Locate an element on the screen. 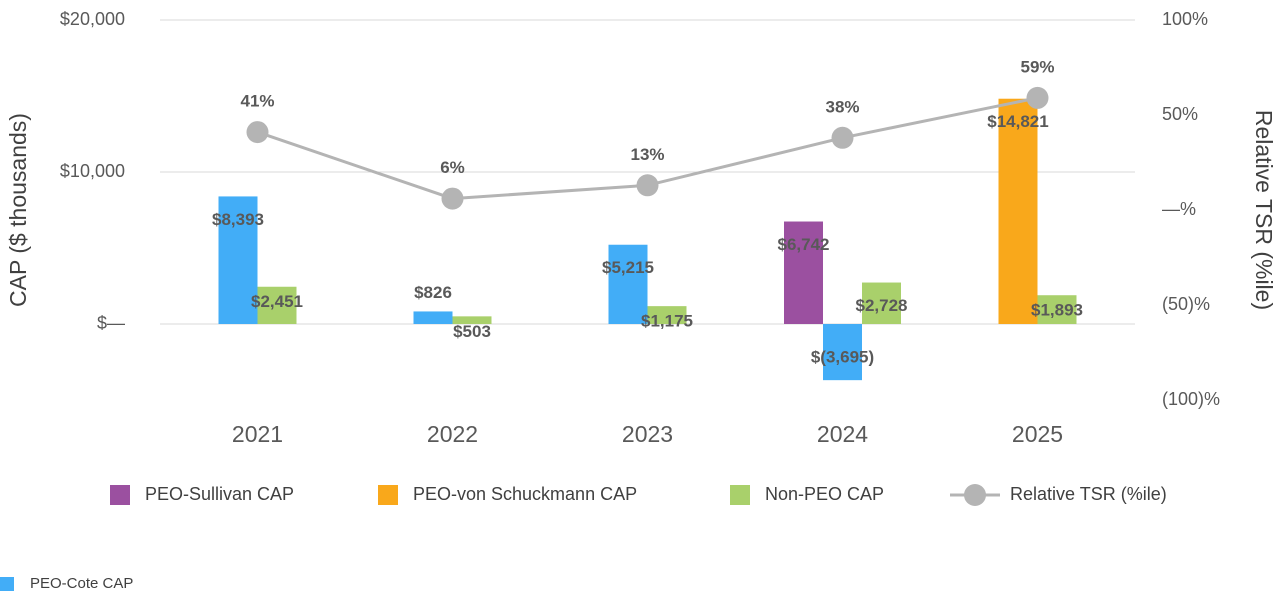 The width and height of the screenshot is (1277, 594). y2-tick-label: (50)% is located at coordinates (1186, 304).